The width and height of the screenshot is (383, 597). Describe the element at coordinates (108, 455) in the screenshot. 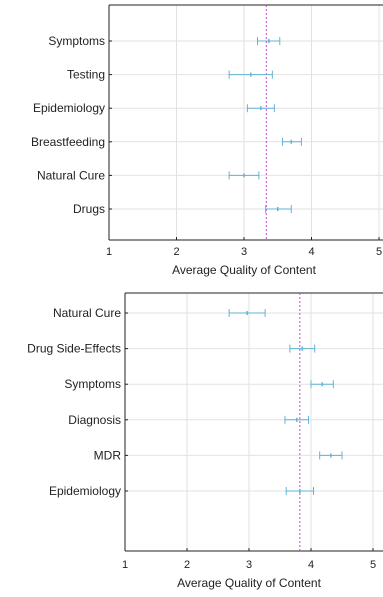

I see `category-label: MDR` at that location.